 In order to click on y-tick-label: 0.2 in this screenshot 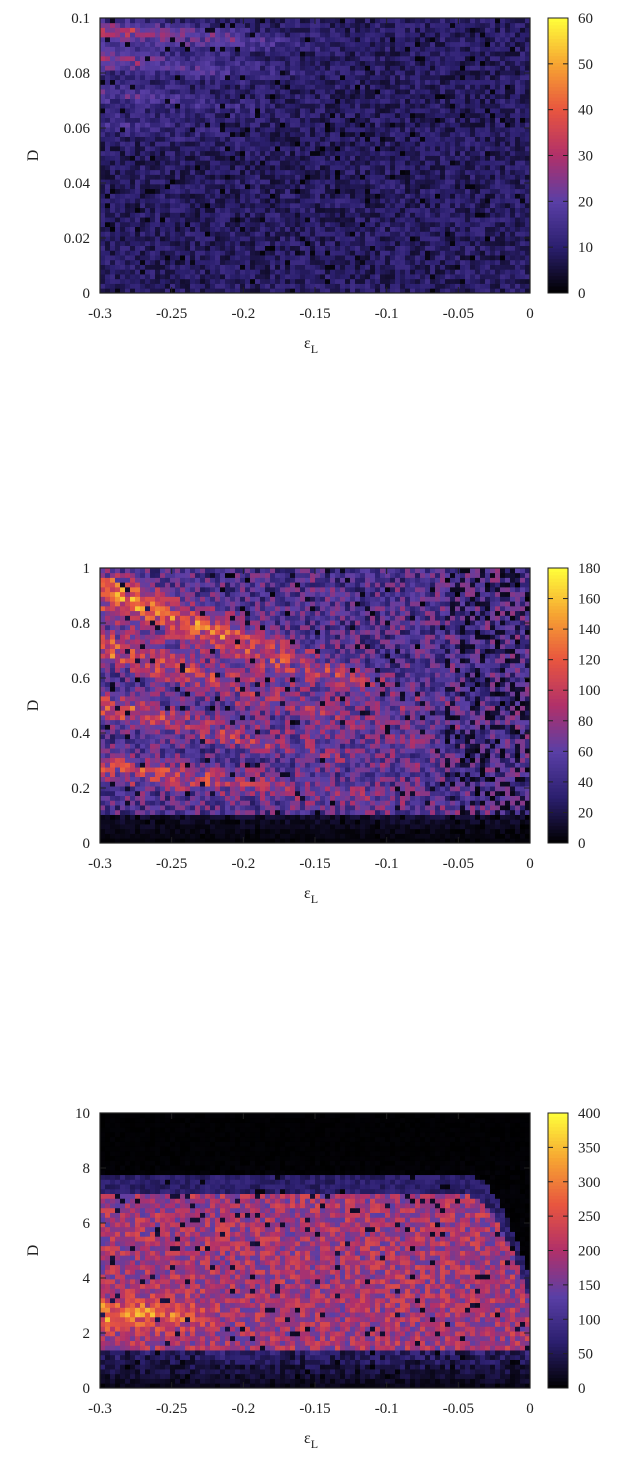, I will do `click(80, 789)`.